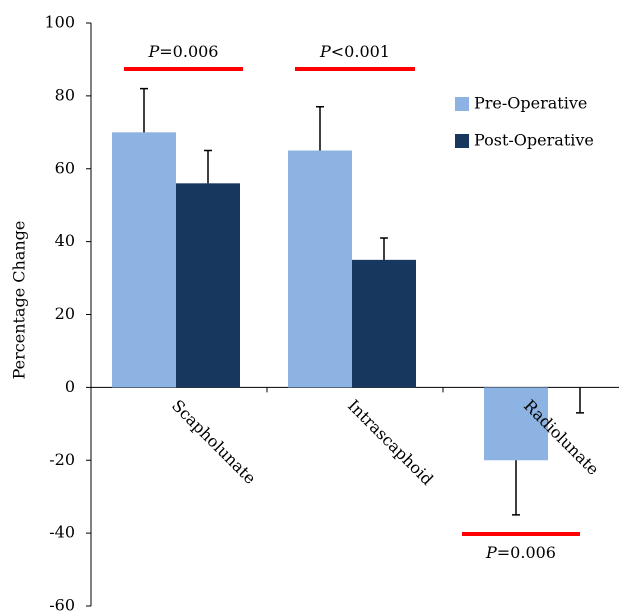 This screenshot has width=624, height=616. I want to click on y-tick-label: 100, so click(59, 22).